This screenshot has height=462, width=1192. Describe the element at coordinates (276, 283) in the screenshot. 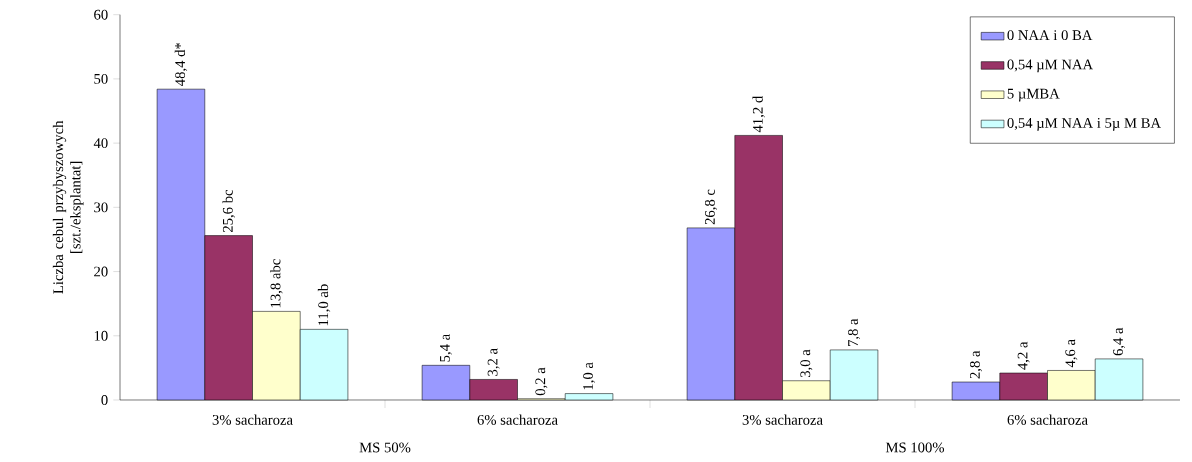

I see `data-label: 13,8 abc` at that location.